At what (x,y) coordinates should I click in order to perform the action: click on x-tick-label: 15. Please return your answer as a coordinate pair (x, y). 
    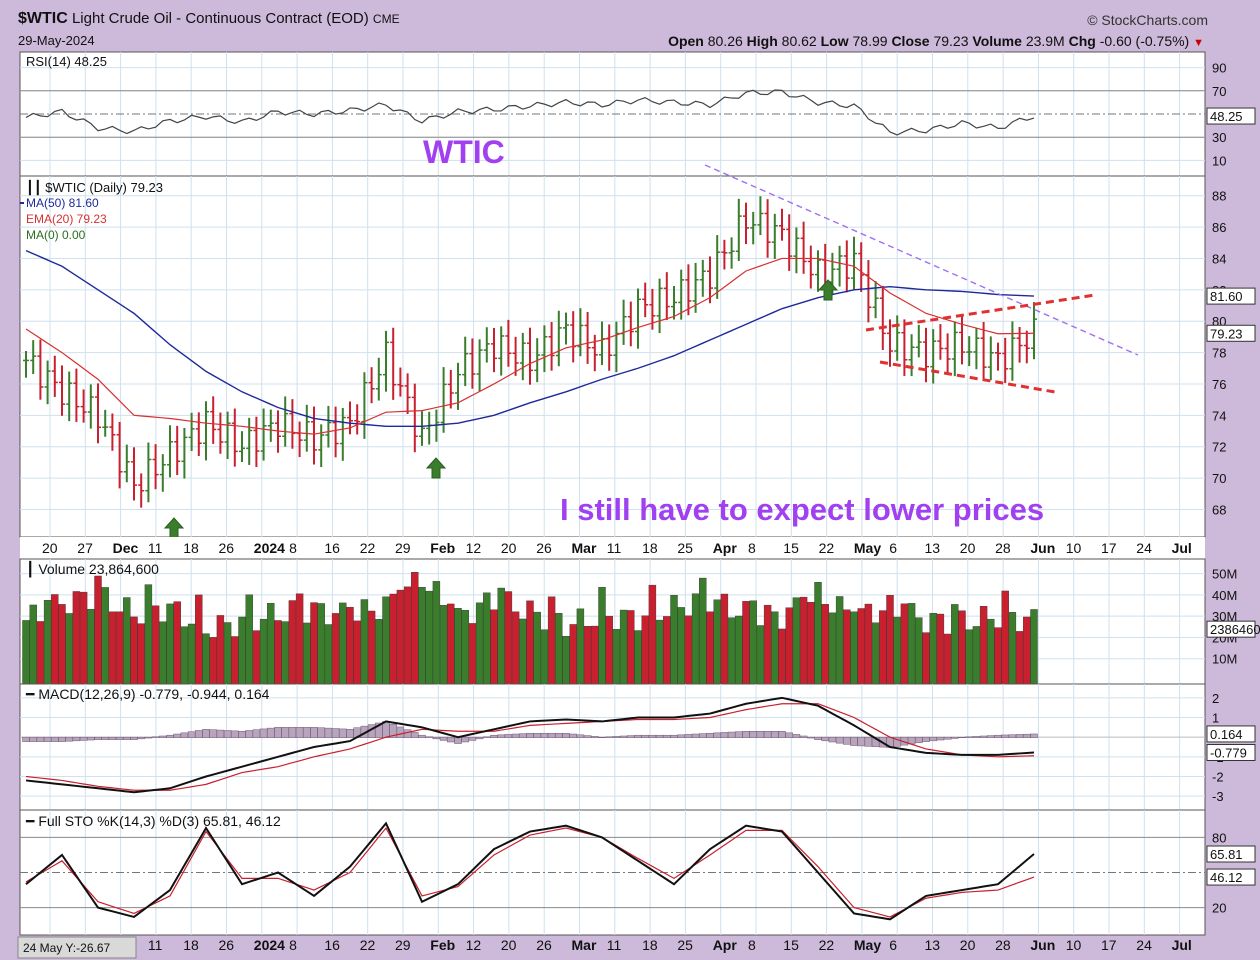
    Looking at the image, I should click on (791, 548).